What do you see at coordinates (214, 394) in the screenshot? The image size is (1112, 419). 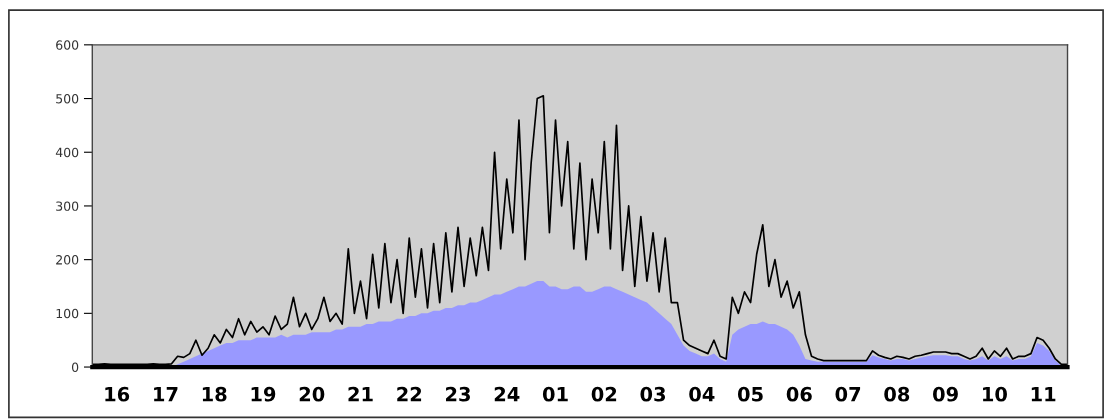 I see `x-tick-label: 18` at bounding box center [214, 394].